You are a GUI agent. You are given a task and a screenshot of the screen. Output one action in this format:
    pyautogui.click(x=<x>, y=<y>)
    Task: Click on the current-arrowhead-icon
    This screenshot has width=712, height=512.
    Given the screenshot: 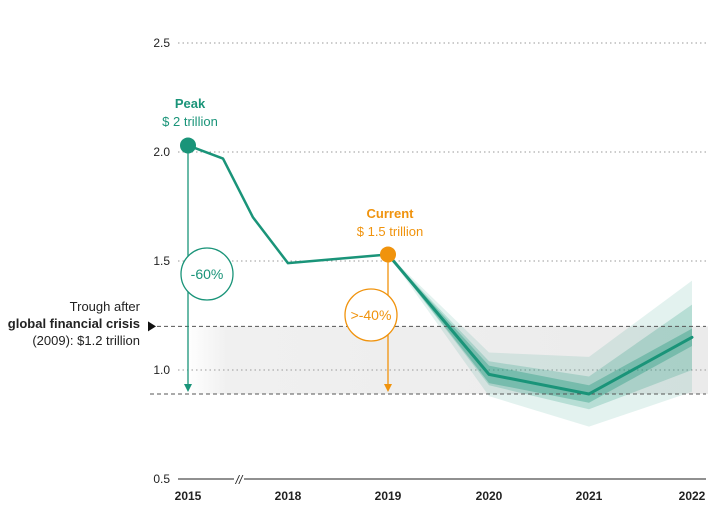 What is the action you would take?
    pyautogui.click(x=388, y=387)
    